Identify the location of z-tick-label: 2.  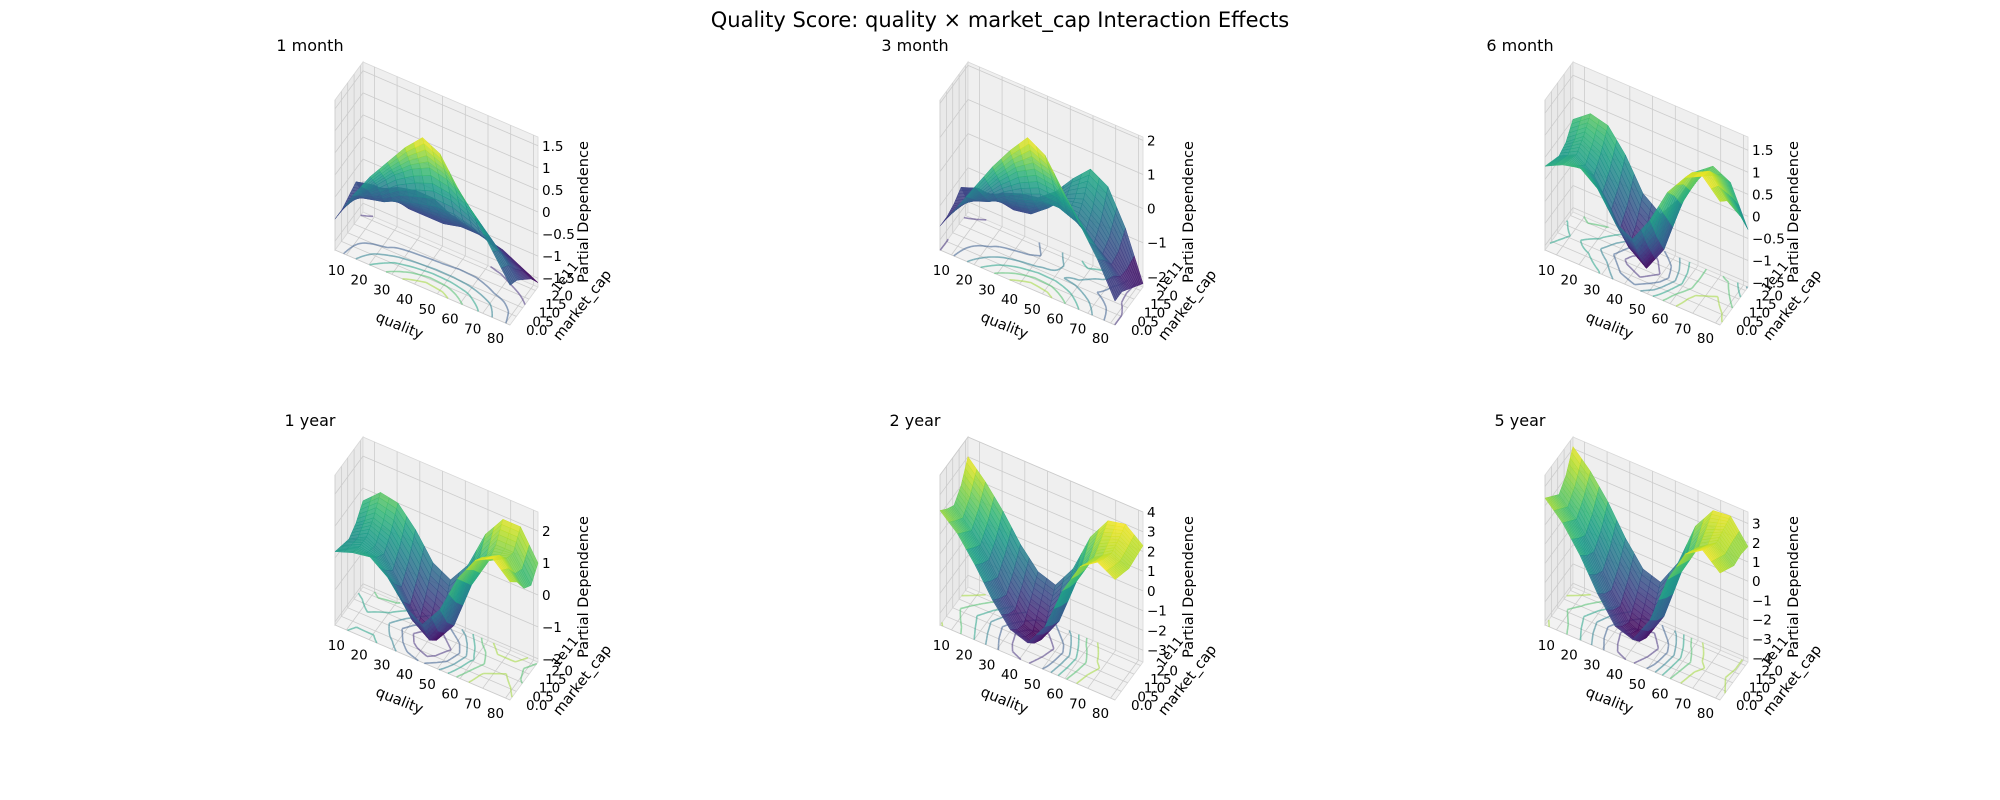
(1151, 552).